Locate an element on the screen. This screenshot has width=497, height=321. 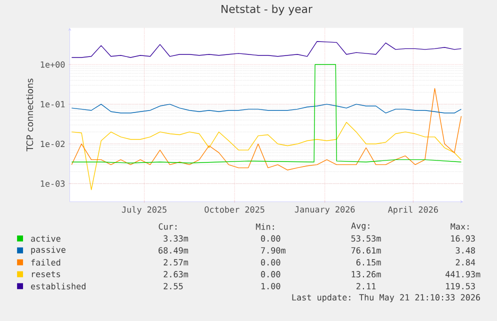
y-tick-label: 1e+00 is located at coordinates (52, 64).